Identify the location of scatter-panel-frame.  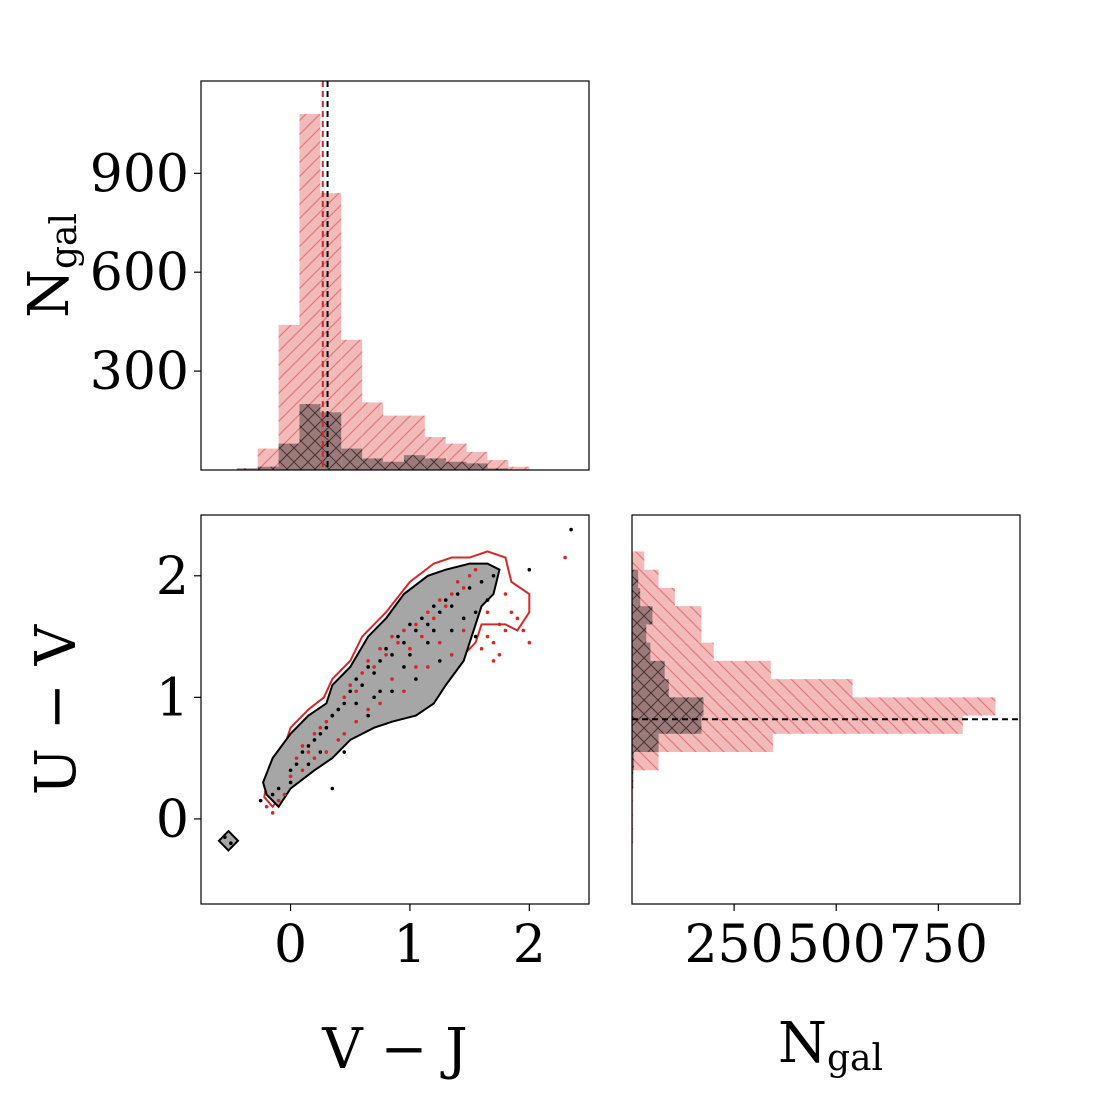
(395, 709).